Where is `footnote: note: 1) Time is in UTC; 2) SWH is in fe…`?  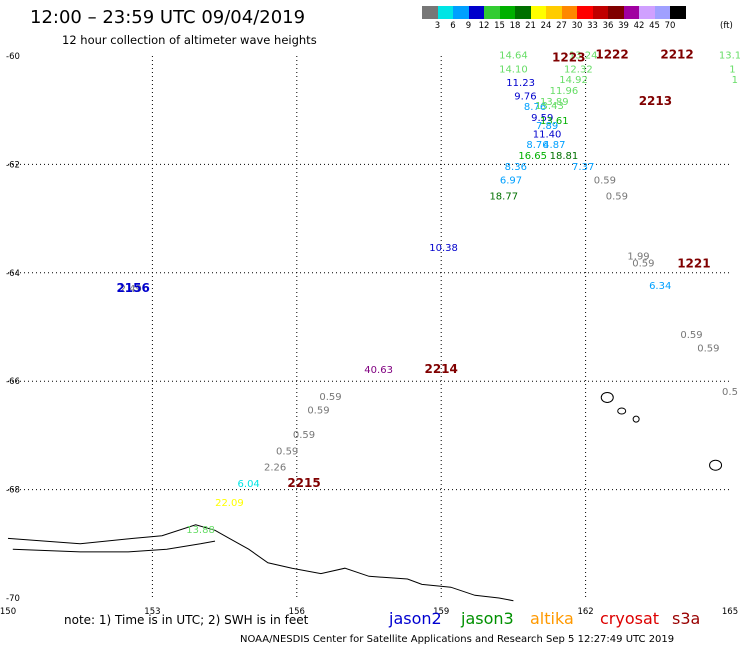 footnote: note: 1) Time is in UTC; 2) SWH is in fe… is located at coordinates (186, 620).